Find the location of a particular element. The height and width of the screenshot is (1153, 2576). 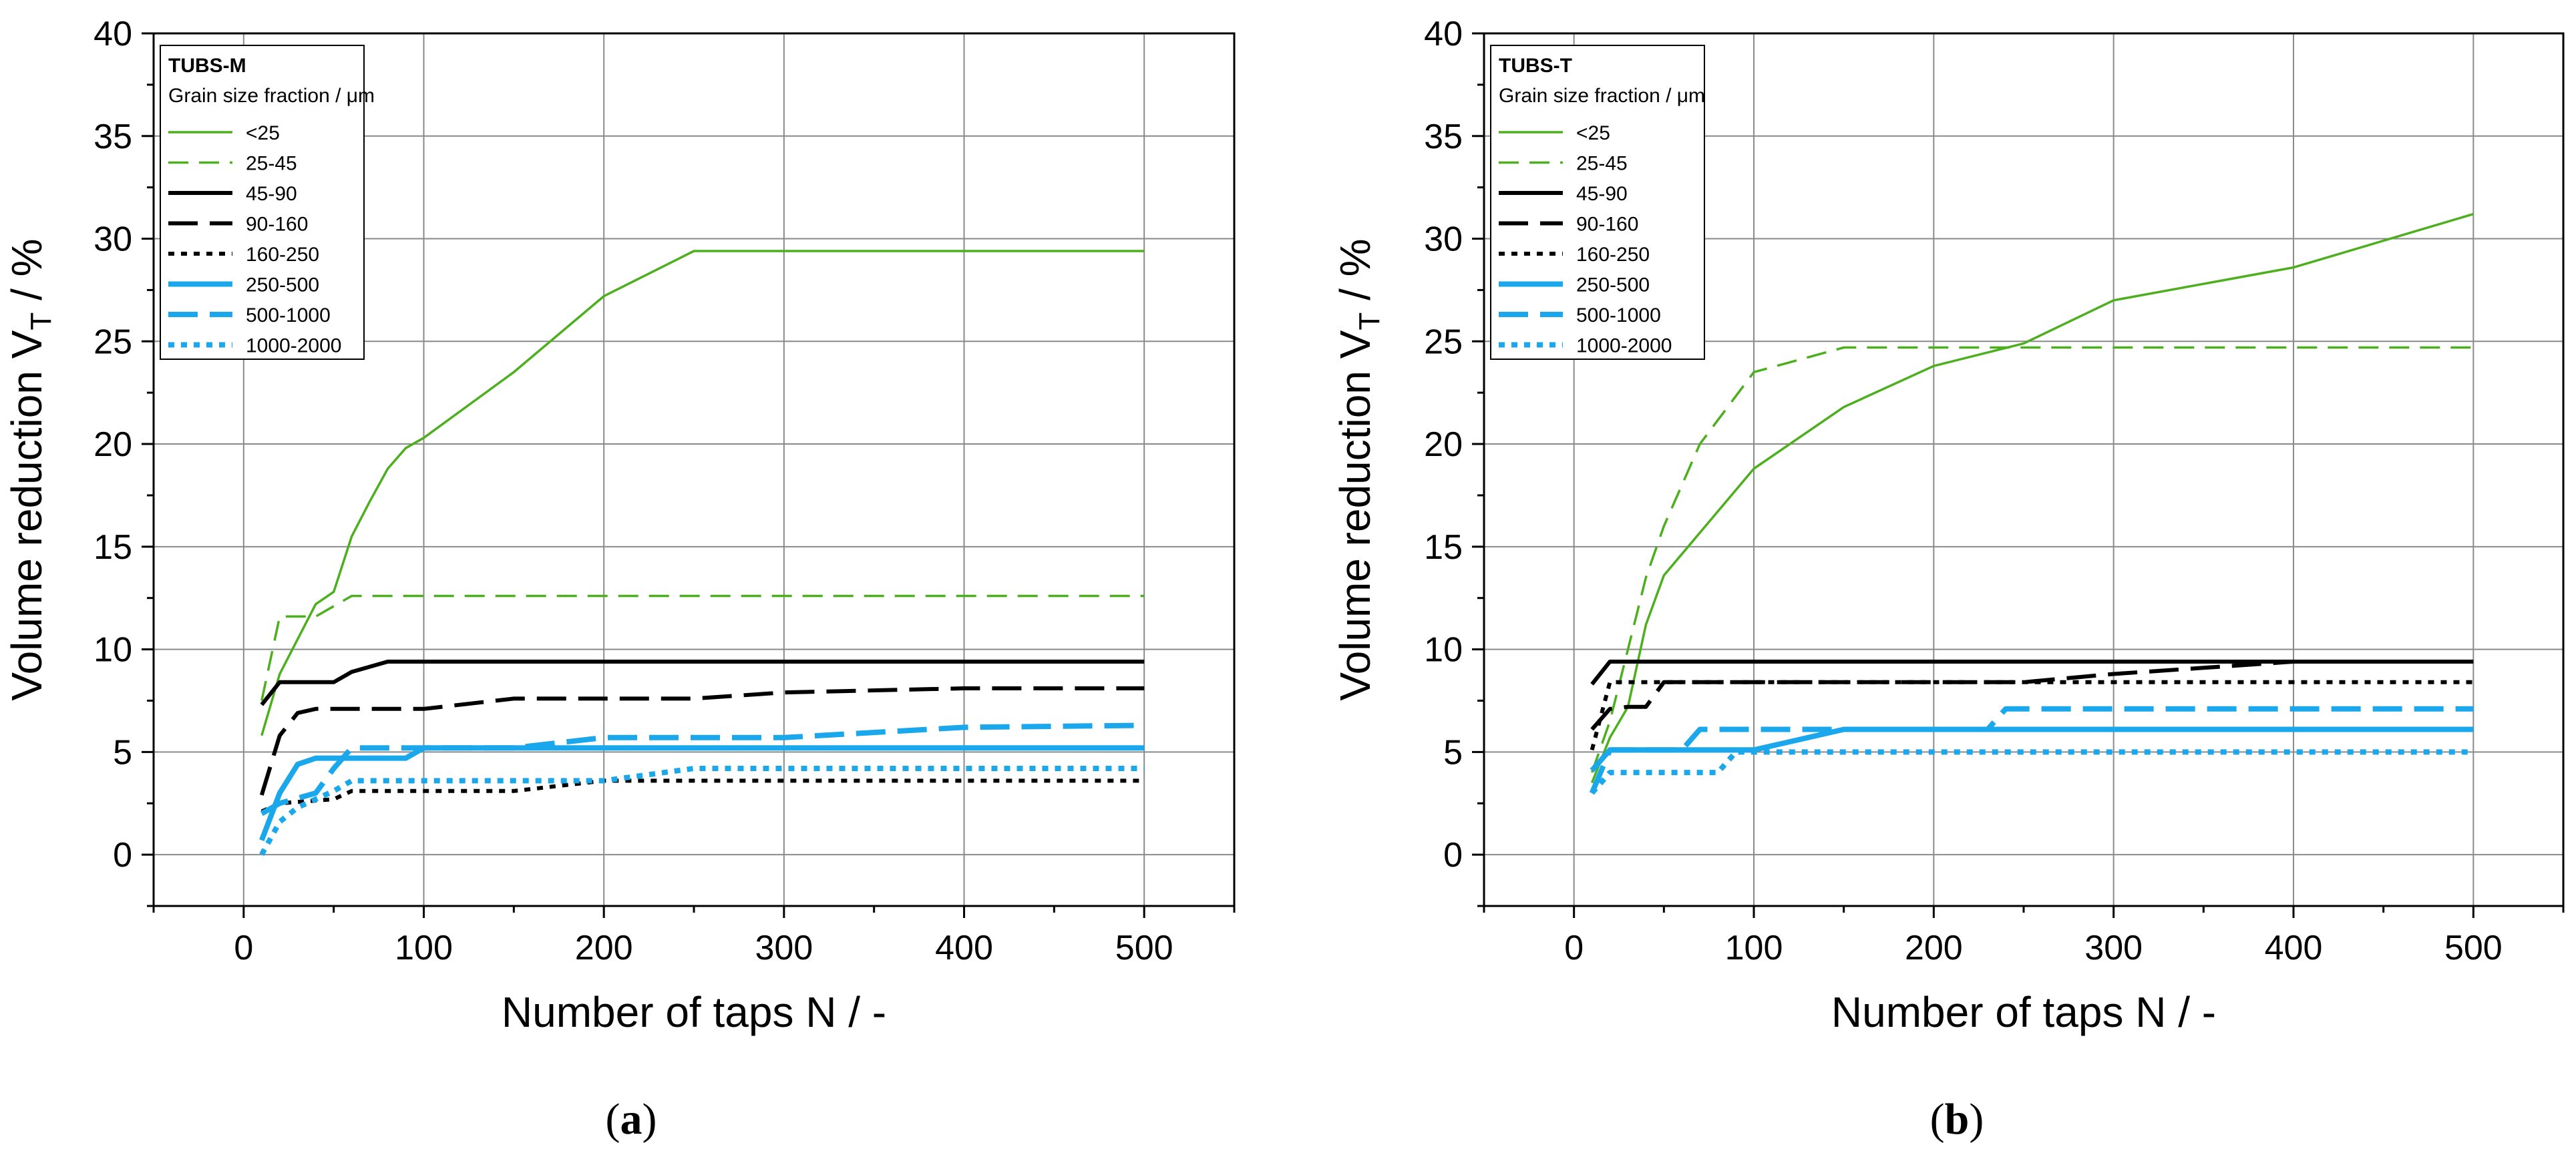

panel-caption: (b) is located at coordinates (1957, 1119).